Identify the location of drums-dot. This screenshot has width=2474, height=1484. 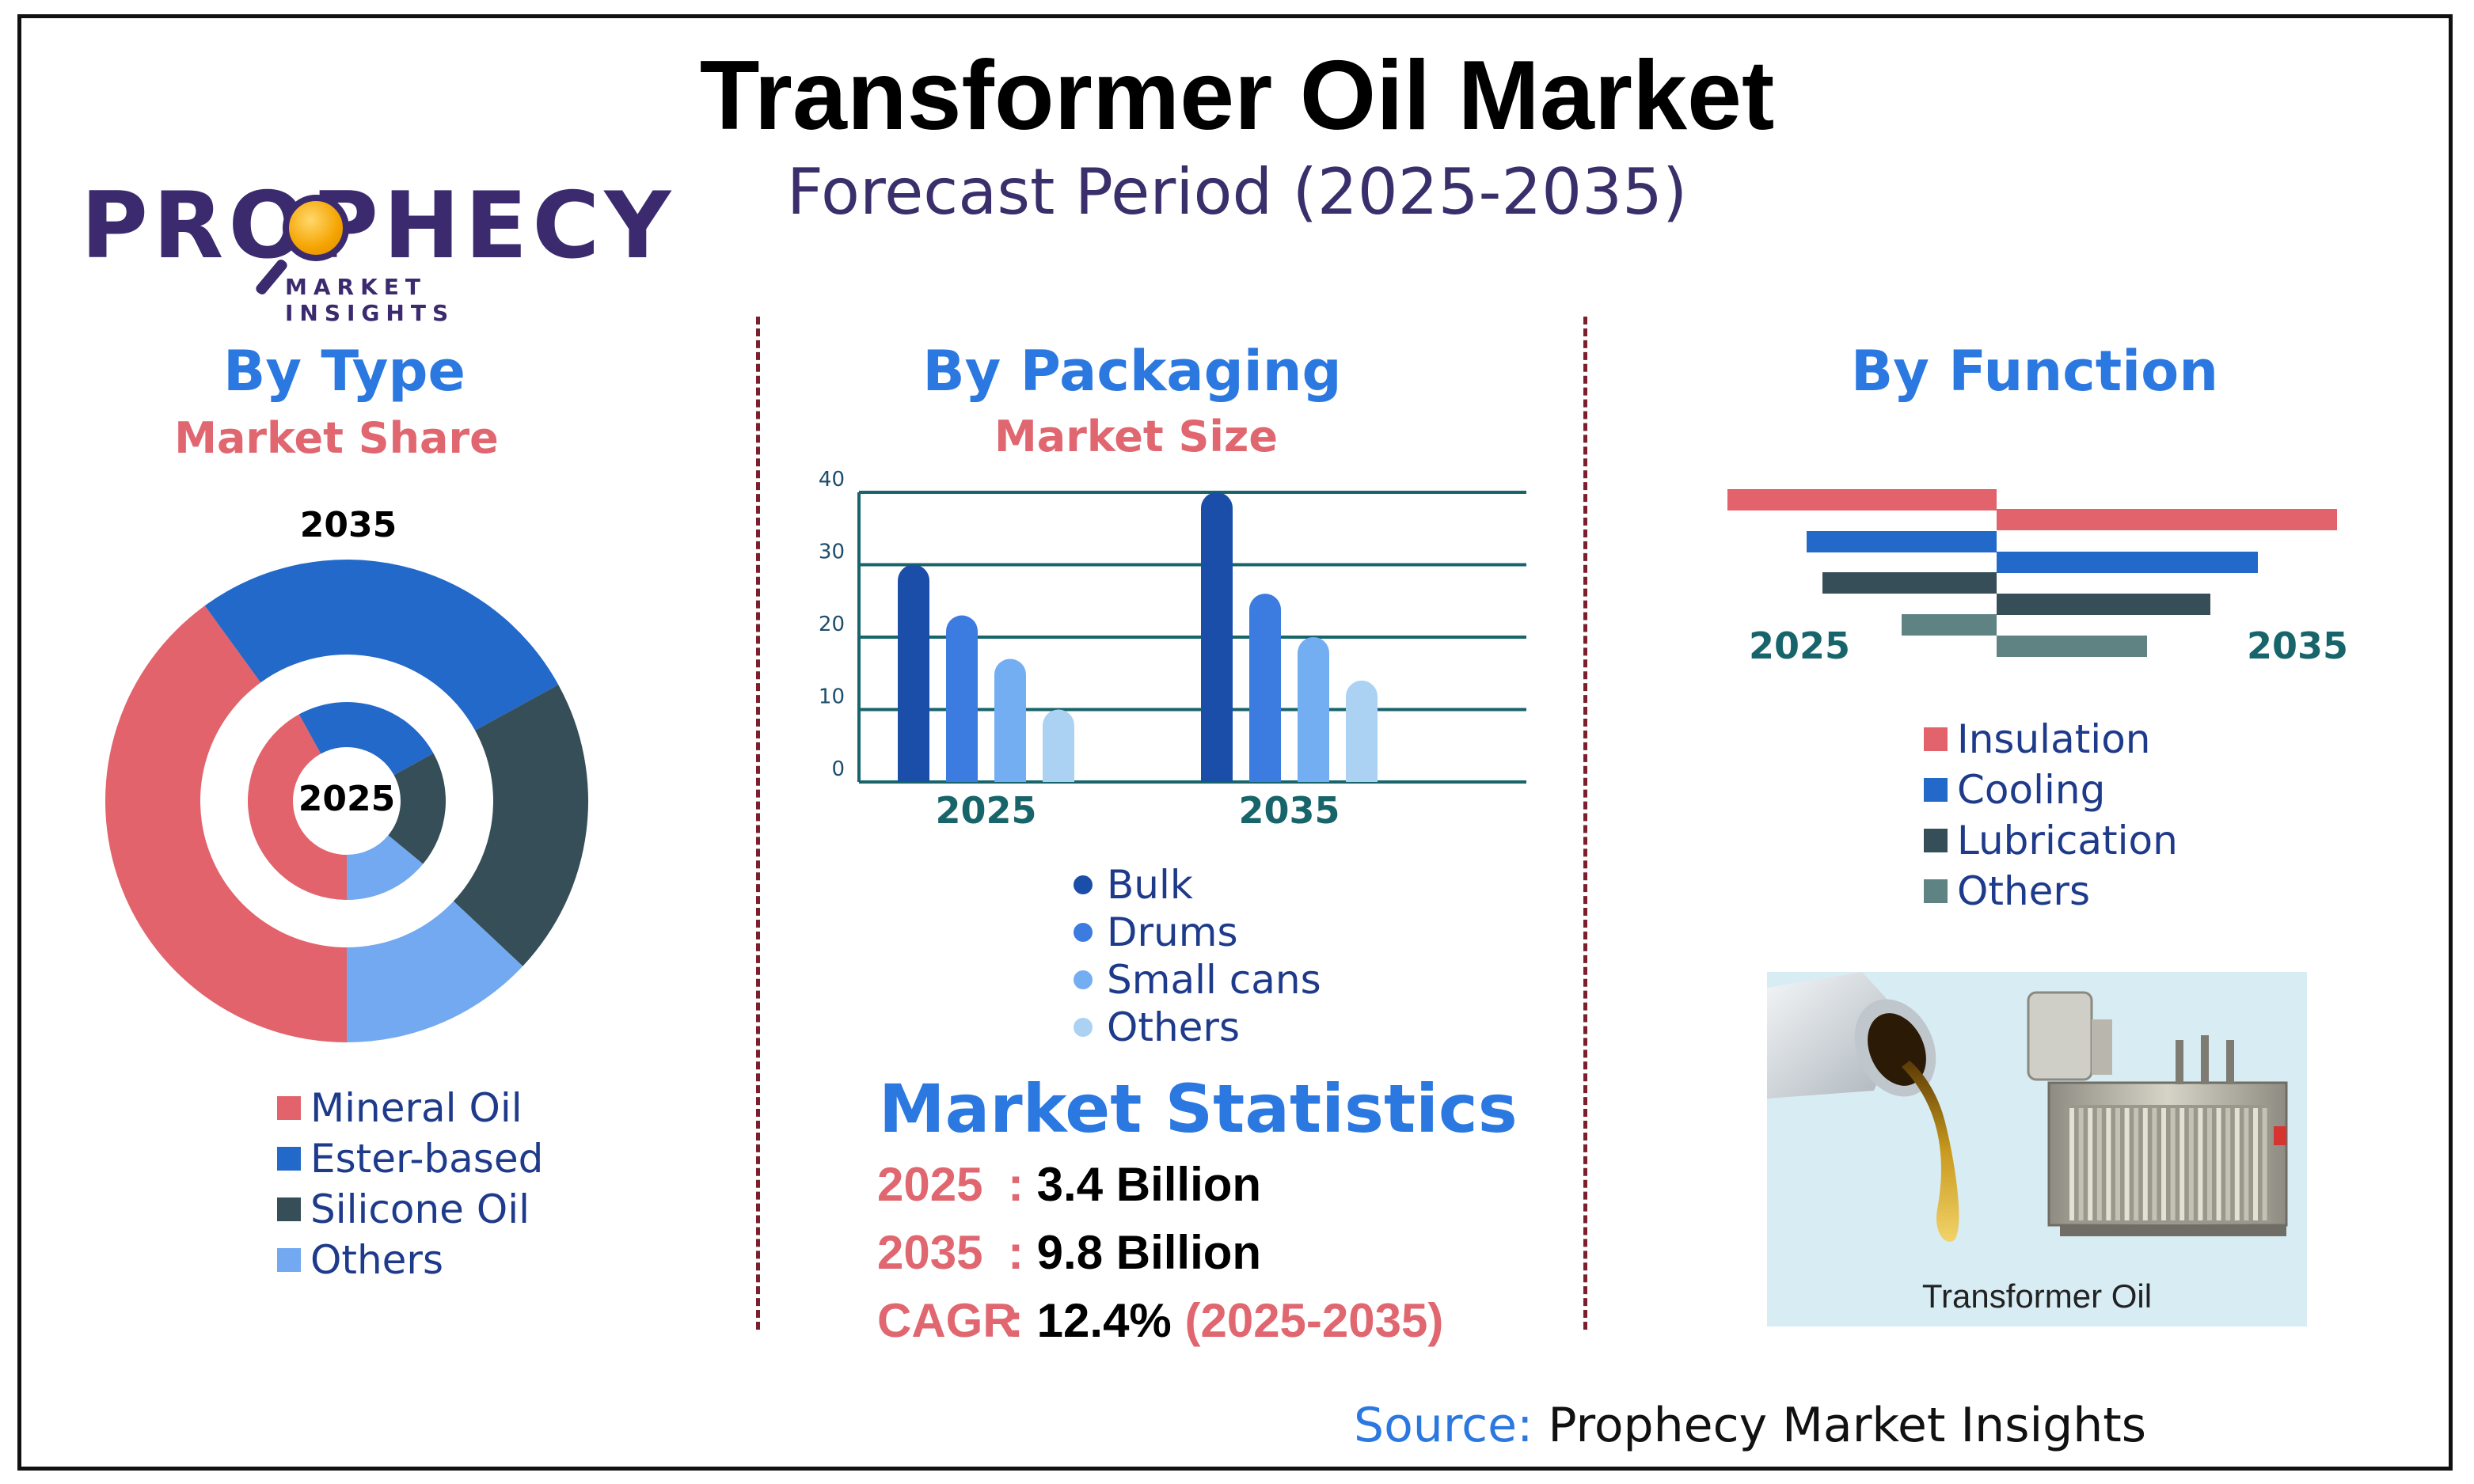
(1084, 932).